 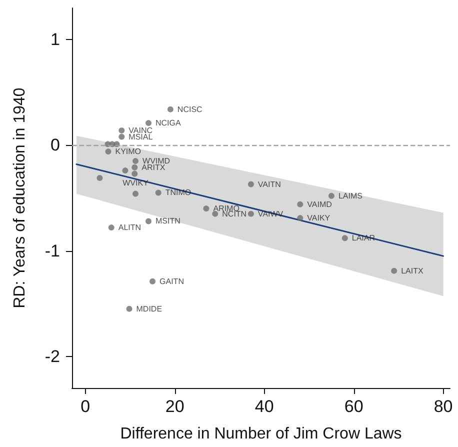 I want to click on data-label: LAIMS, so click(x=350, y=195).